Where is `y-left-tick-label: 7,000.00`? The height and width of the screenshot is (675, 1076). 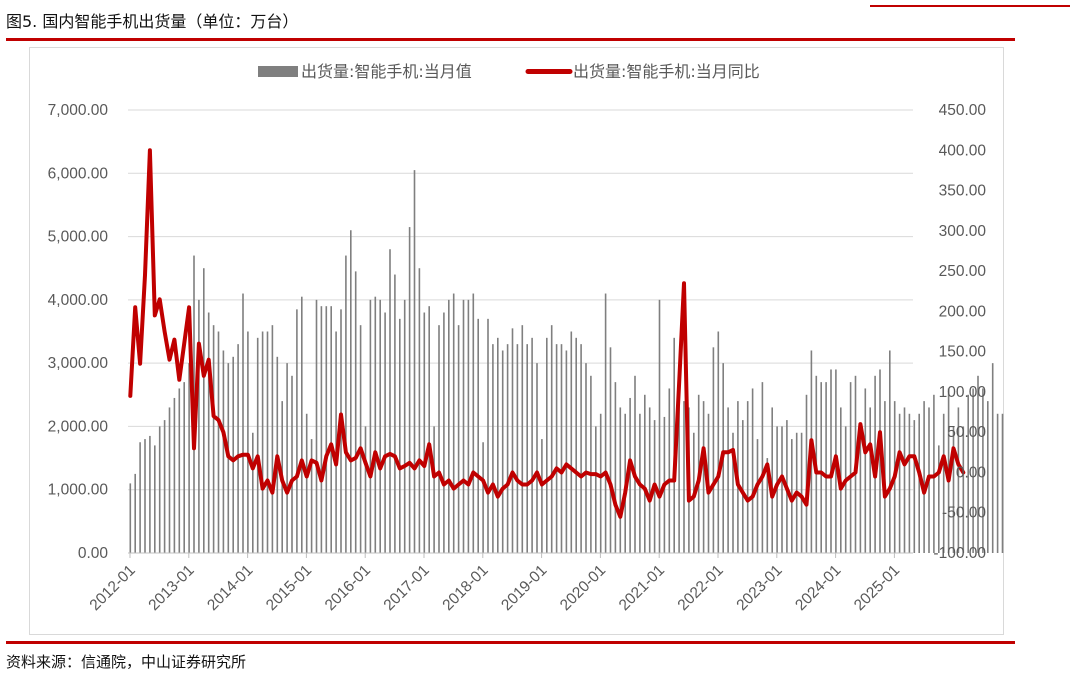 y-left-tick-label: 7,000.00 is located at coordinates (78, 110).